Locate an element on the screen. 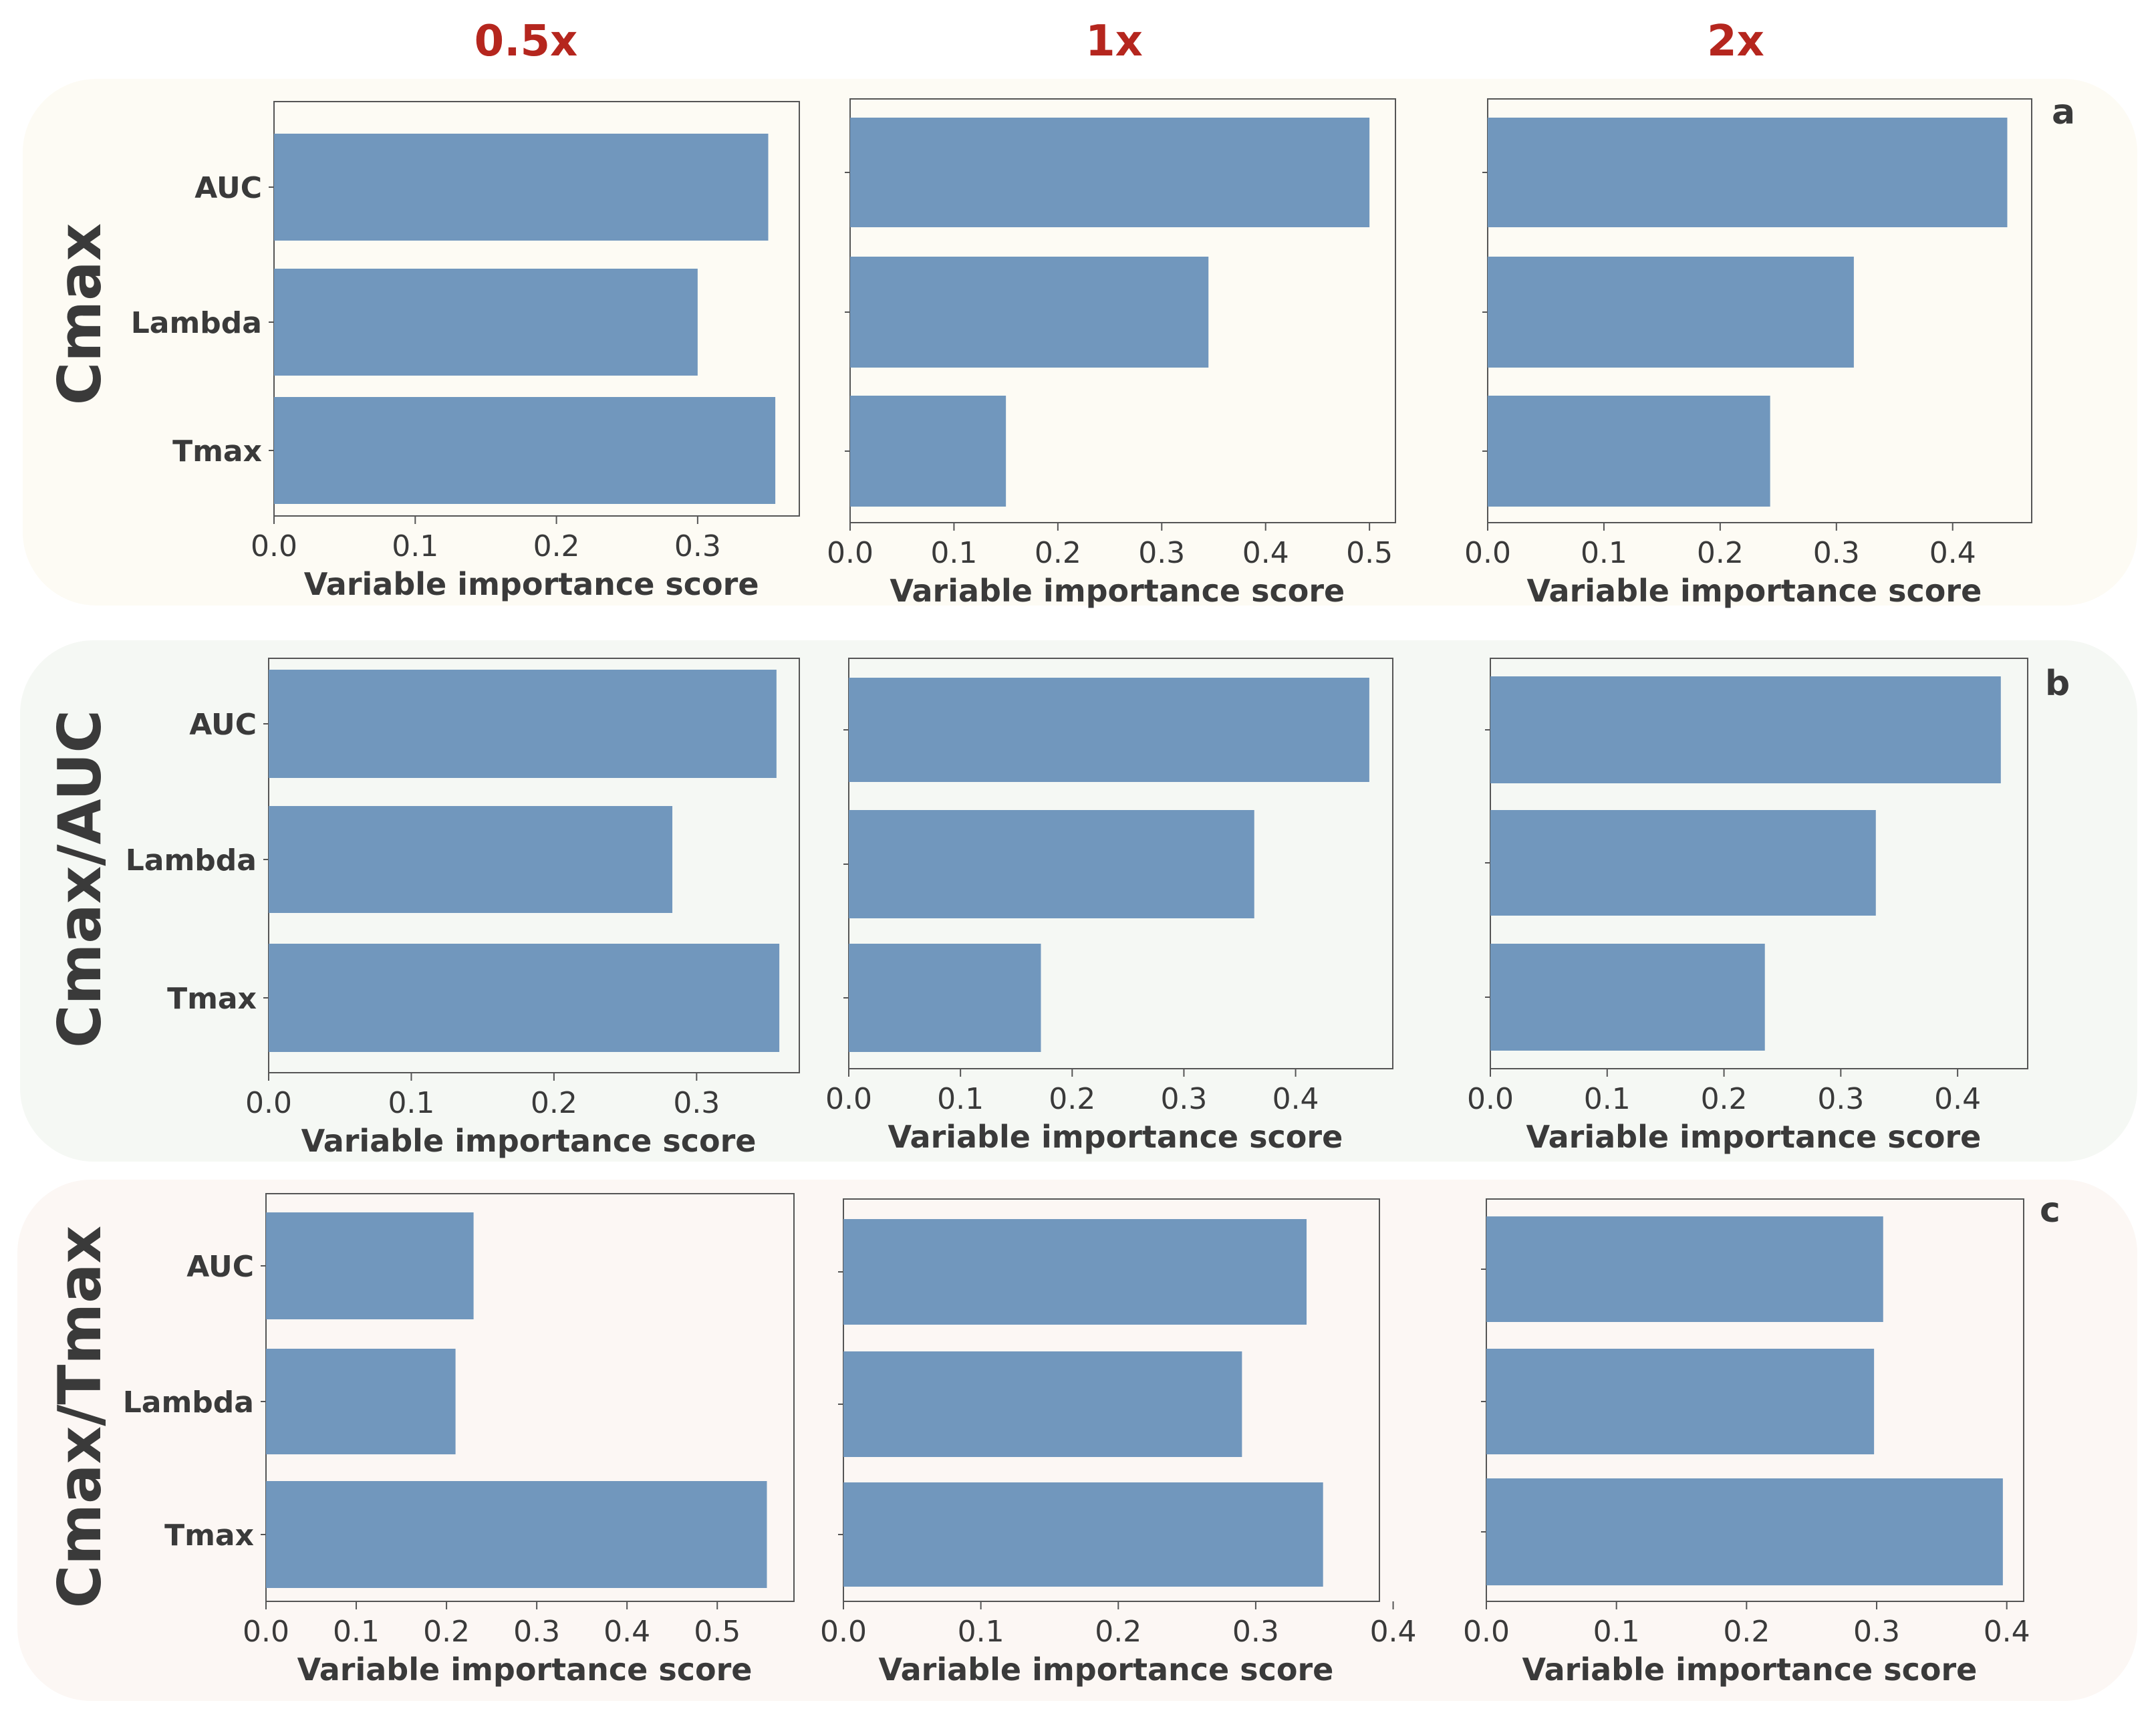 The image size is (2156, 1721). column-title-1x: 1x is located at coordinates (1114, 41).